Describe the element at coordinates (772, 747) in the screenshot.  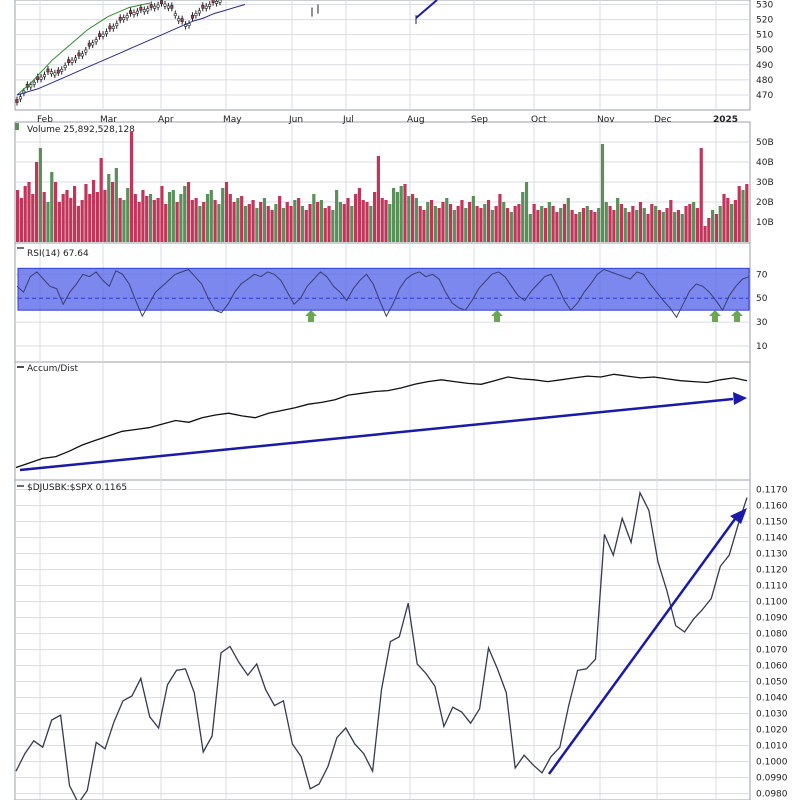
I see `rs-tick-label: 0.1010` at that location.